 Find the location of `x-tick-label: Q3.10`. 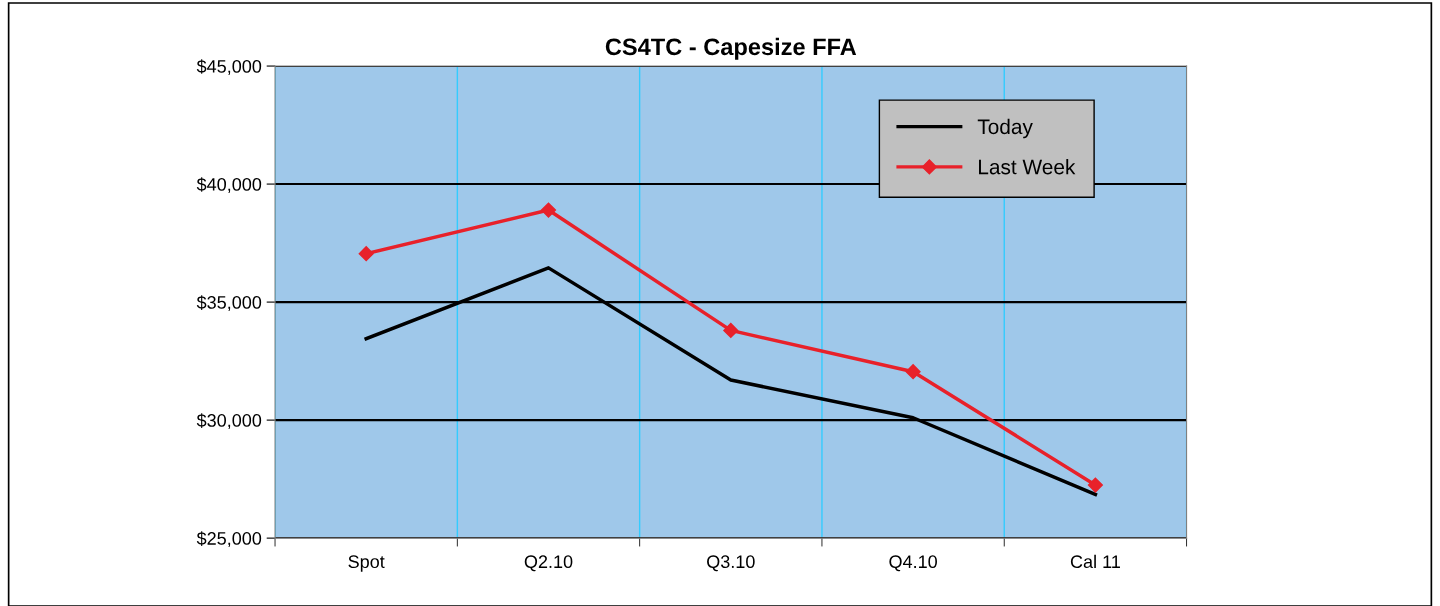

x-tick-label: Q3.10 is located at coordinates (731, 563).